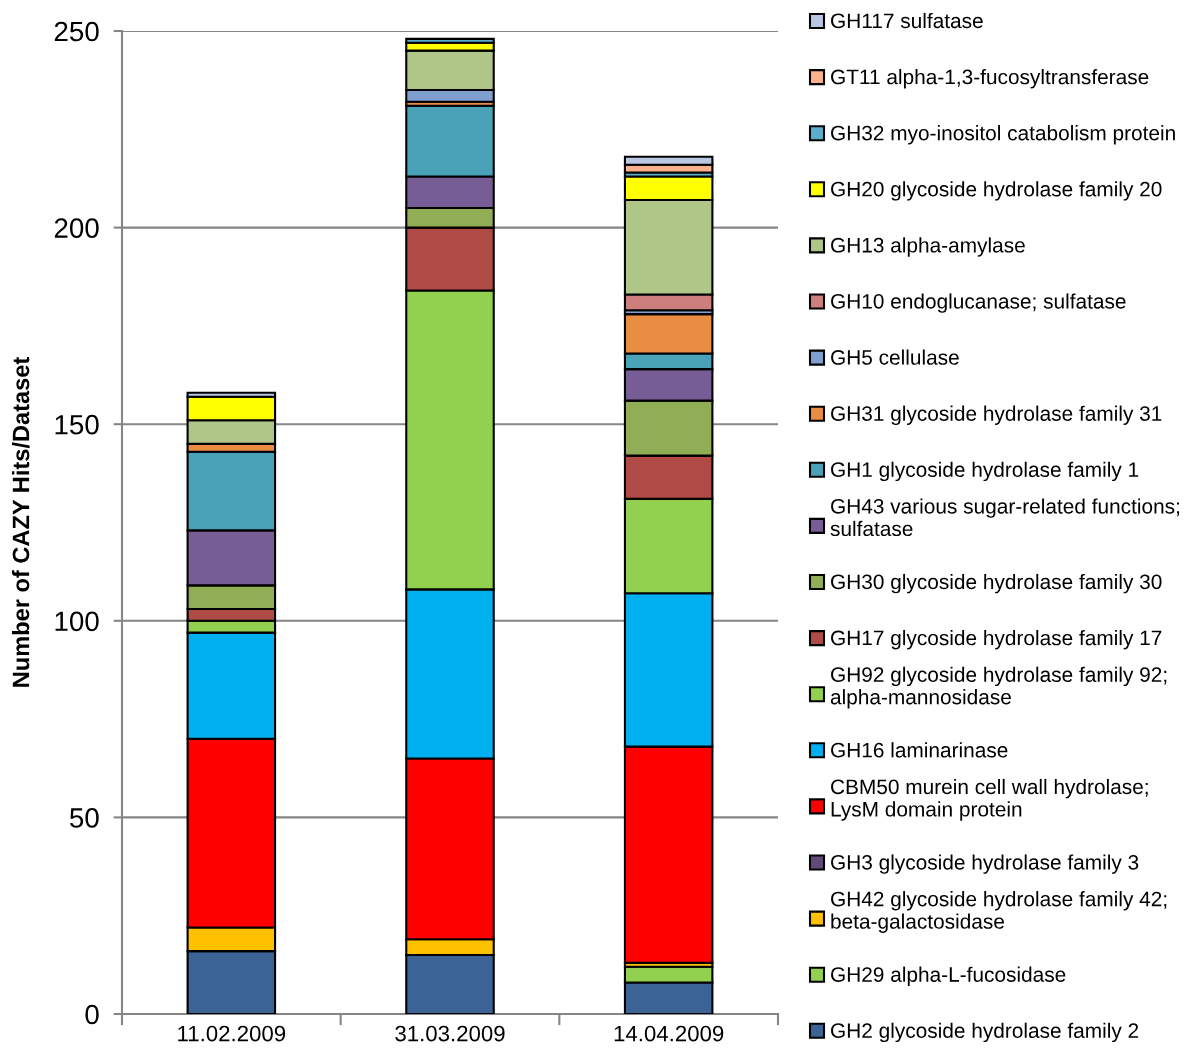  I want to click on x-tick-label: 31.03.2009, so click(450, 1033).